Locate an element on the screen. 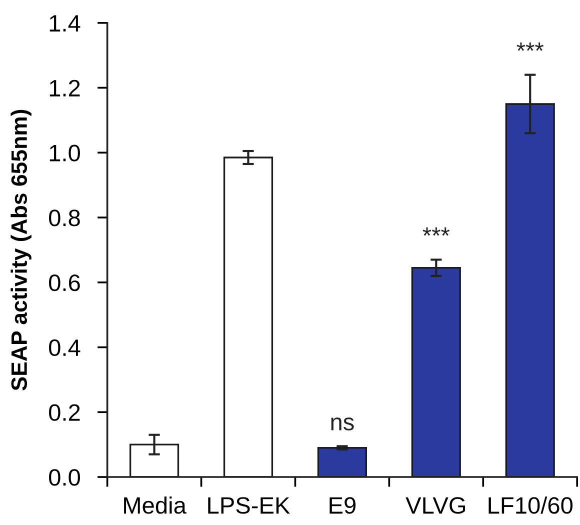 This screenshot has height=525, width=580. y-axis-title: SEAP activity (Abs 655nm) is located at coordinates (21, 250).